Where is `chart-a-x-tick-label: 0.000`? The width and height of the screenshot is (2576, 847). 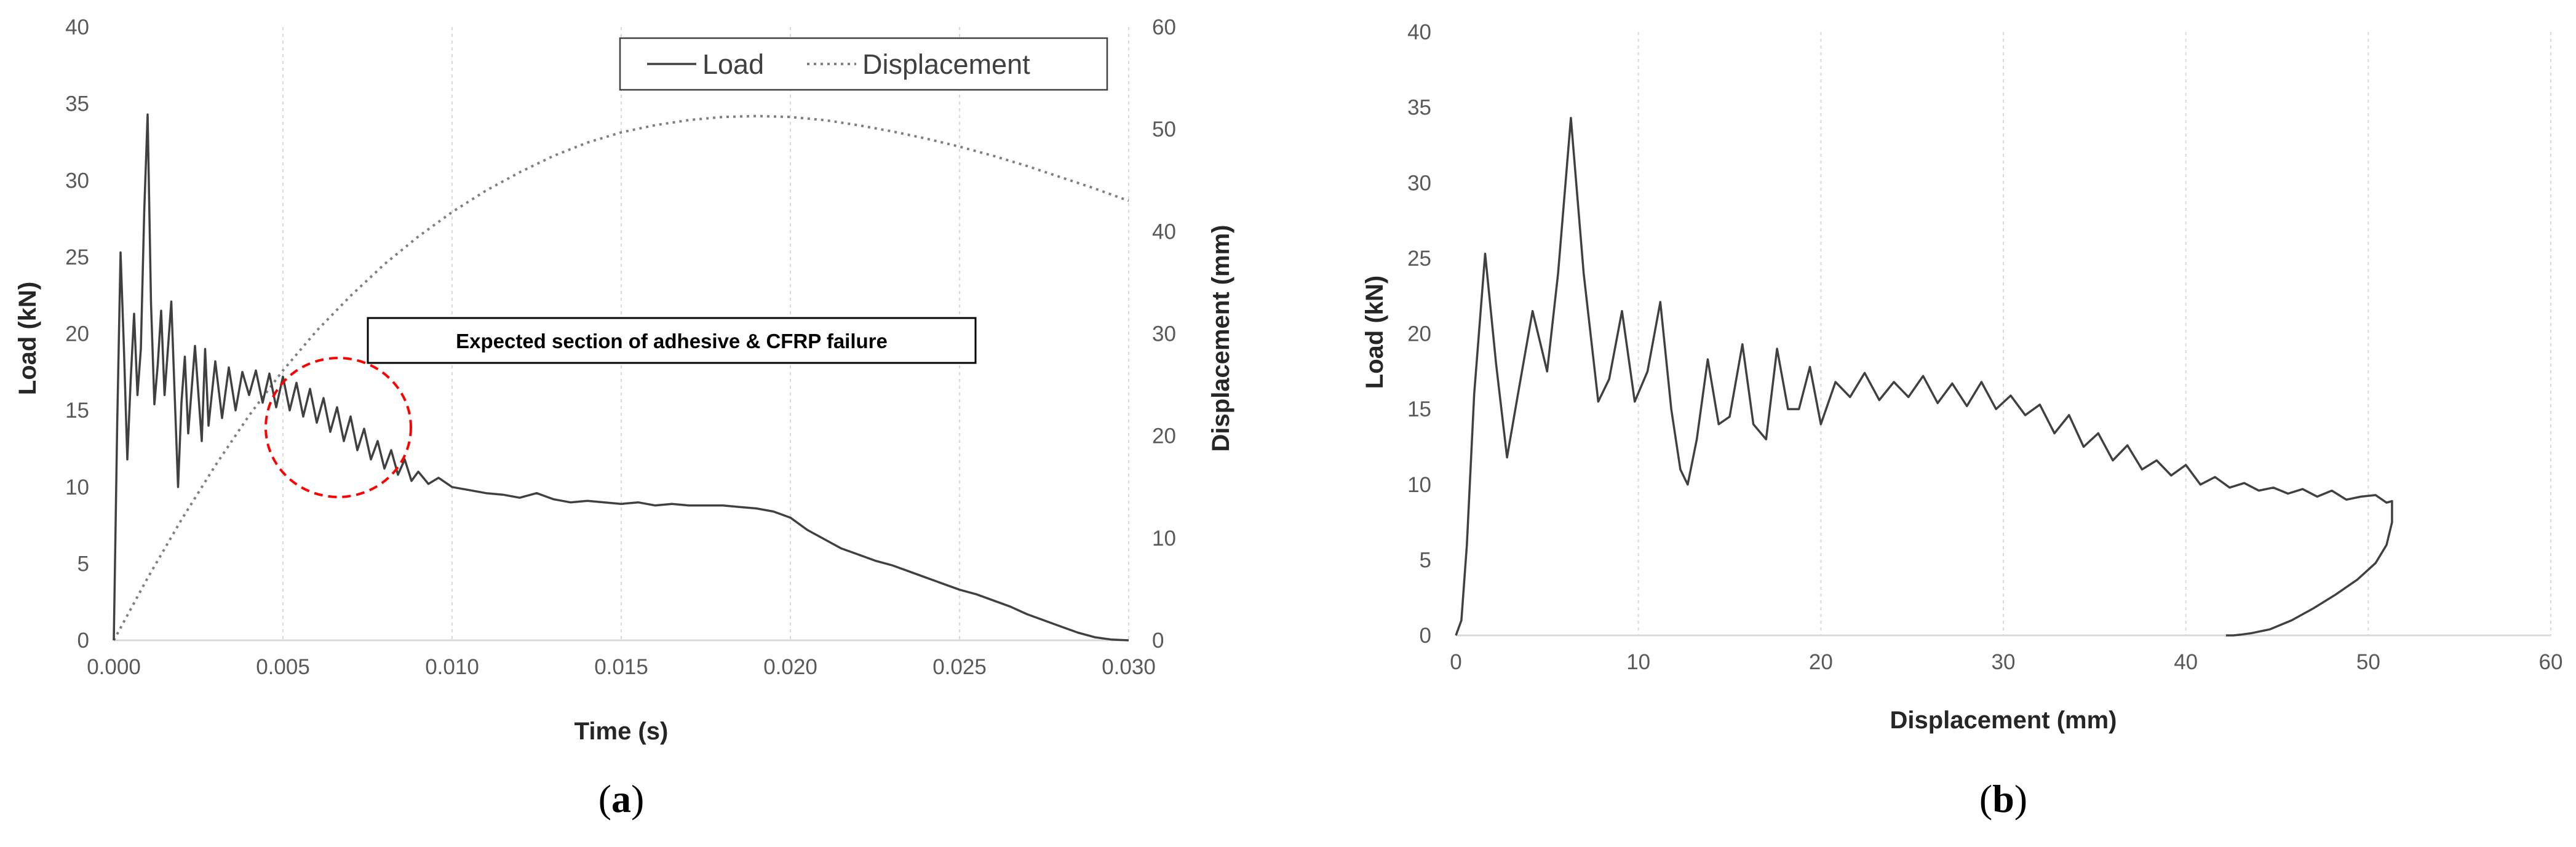
chart-a-x-tick-label: 0.000 is located at coordinates (114, 667).